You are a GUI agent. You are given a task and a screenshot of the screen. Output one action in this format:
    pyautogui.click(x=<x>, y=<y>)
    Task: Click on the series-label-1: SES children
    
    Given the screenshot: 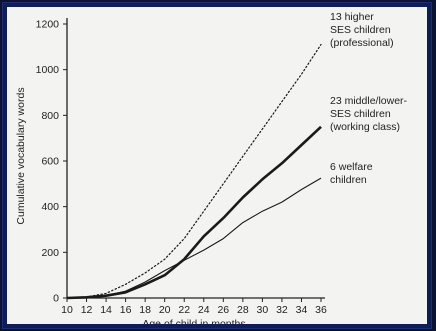 What is the action you would take?
    pyautogui.click(x=360, y=30)
    